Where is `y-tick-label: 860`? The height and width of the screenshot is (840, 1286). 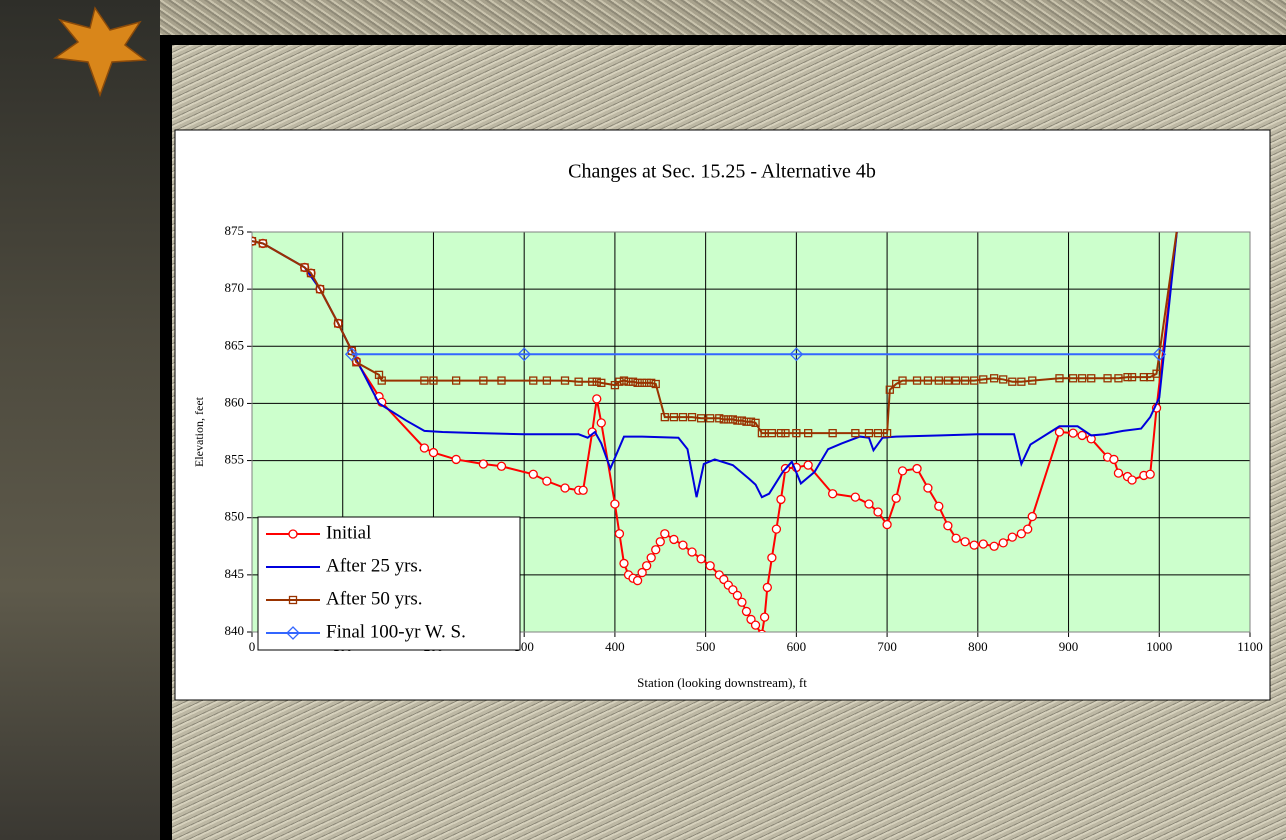
y-tick-label: 860 is located at coordinates (235, 401).